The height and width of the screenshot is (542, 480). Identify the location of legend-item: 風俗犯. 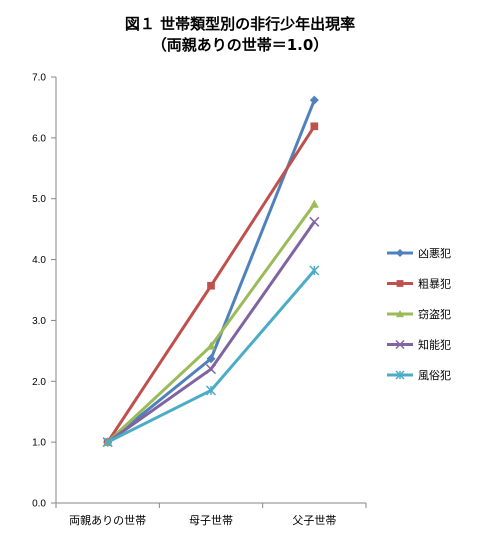
(419, 375).